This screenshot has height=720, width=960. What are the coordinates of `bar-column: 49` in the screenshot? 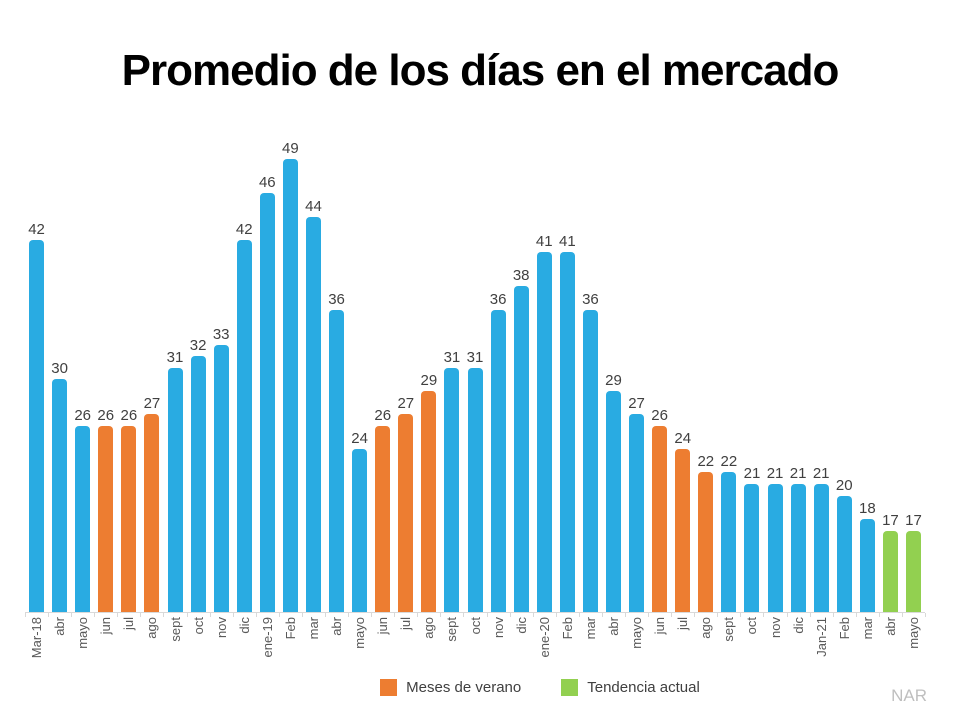 It's located at (290, 376).